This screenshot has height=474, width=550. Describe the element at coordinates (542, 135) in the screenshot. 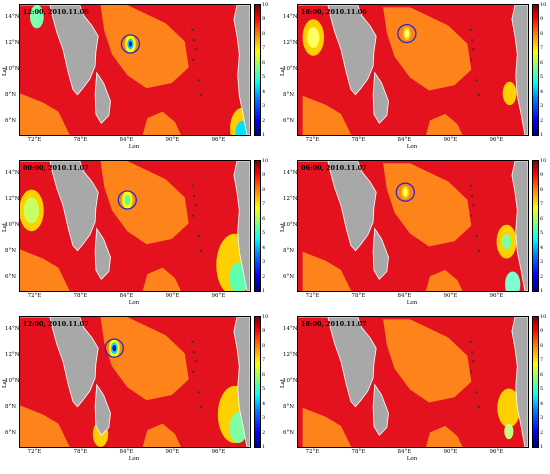

I see `colorbar-tick-label: 1` at that location.